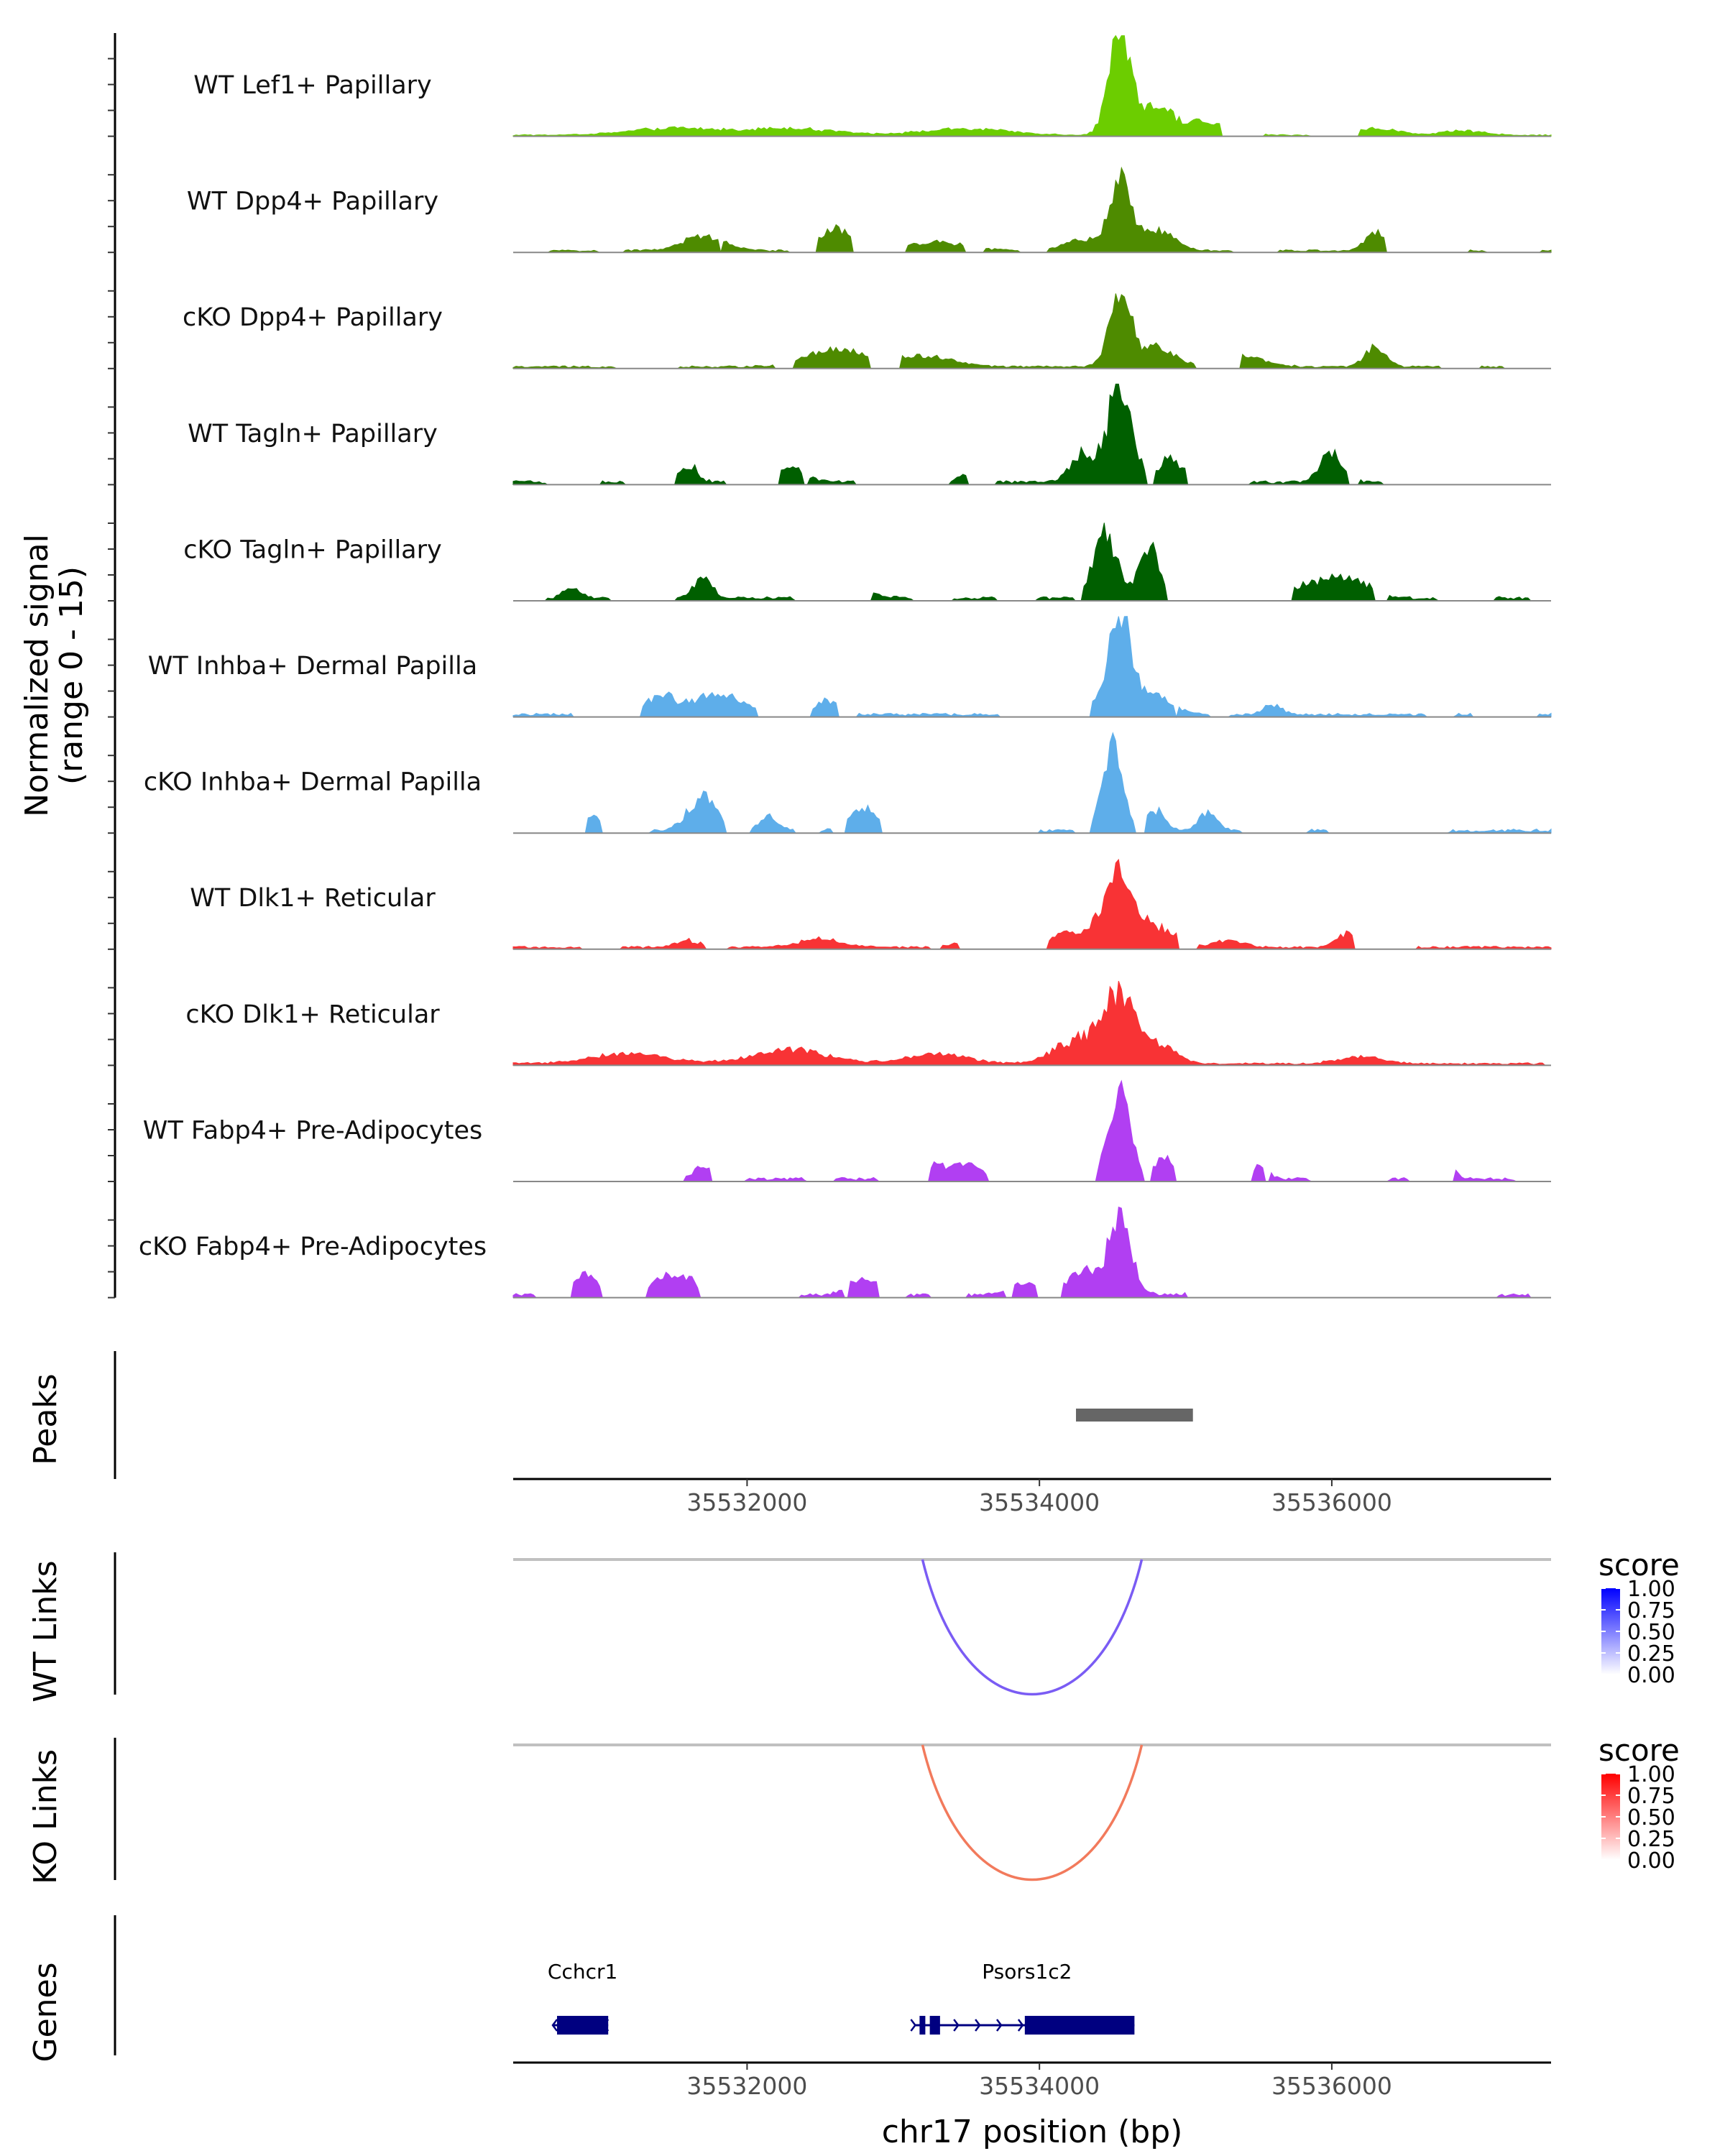  What do you see at coordinates (37, 675) in the screenshot?
I see `y-axis-label: Normalized signal` at bounding box center [37, 675].